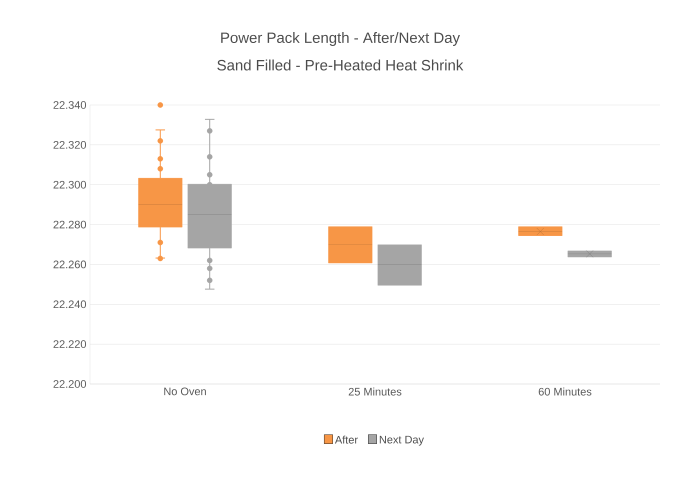 The height and width of the screenshot is (490, 673). What do you see at coordinates (70, 224) in the screenshot?
I see `y-tick-label: 22.280` at bounding box center [70, 224].